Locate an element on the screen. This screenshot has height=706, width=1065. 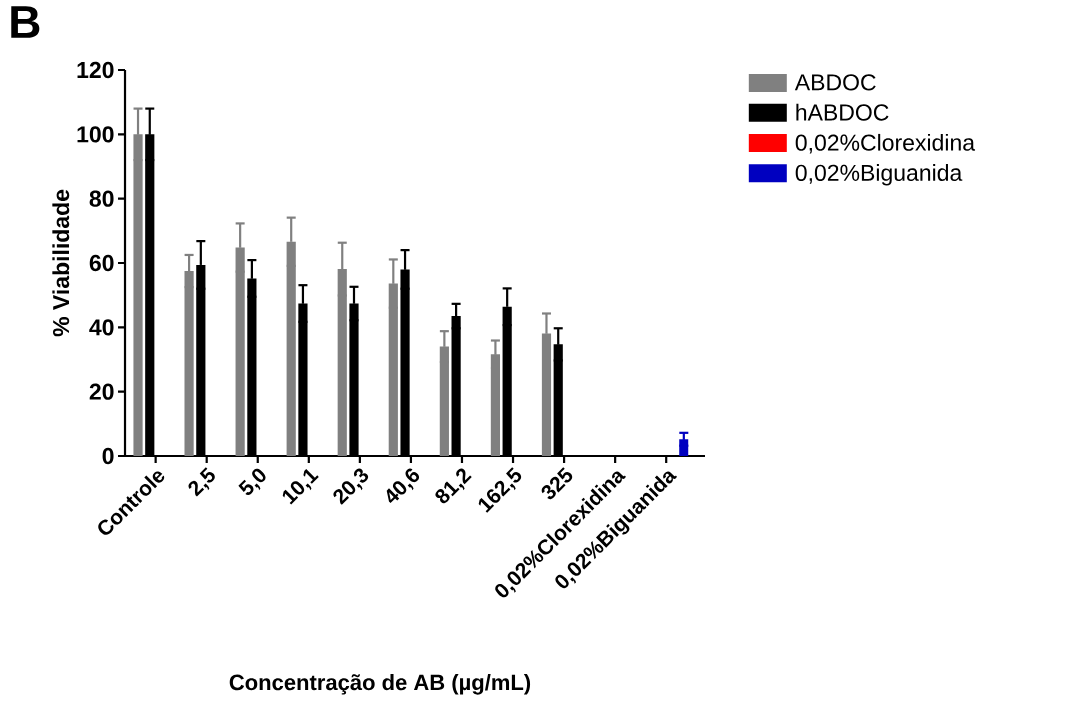
x-axis-title: Concentração de AB (µg/mL) is located at coordinates (380, 684).